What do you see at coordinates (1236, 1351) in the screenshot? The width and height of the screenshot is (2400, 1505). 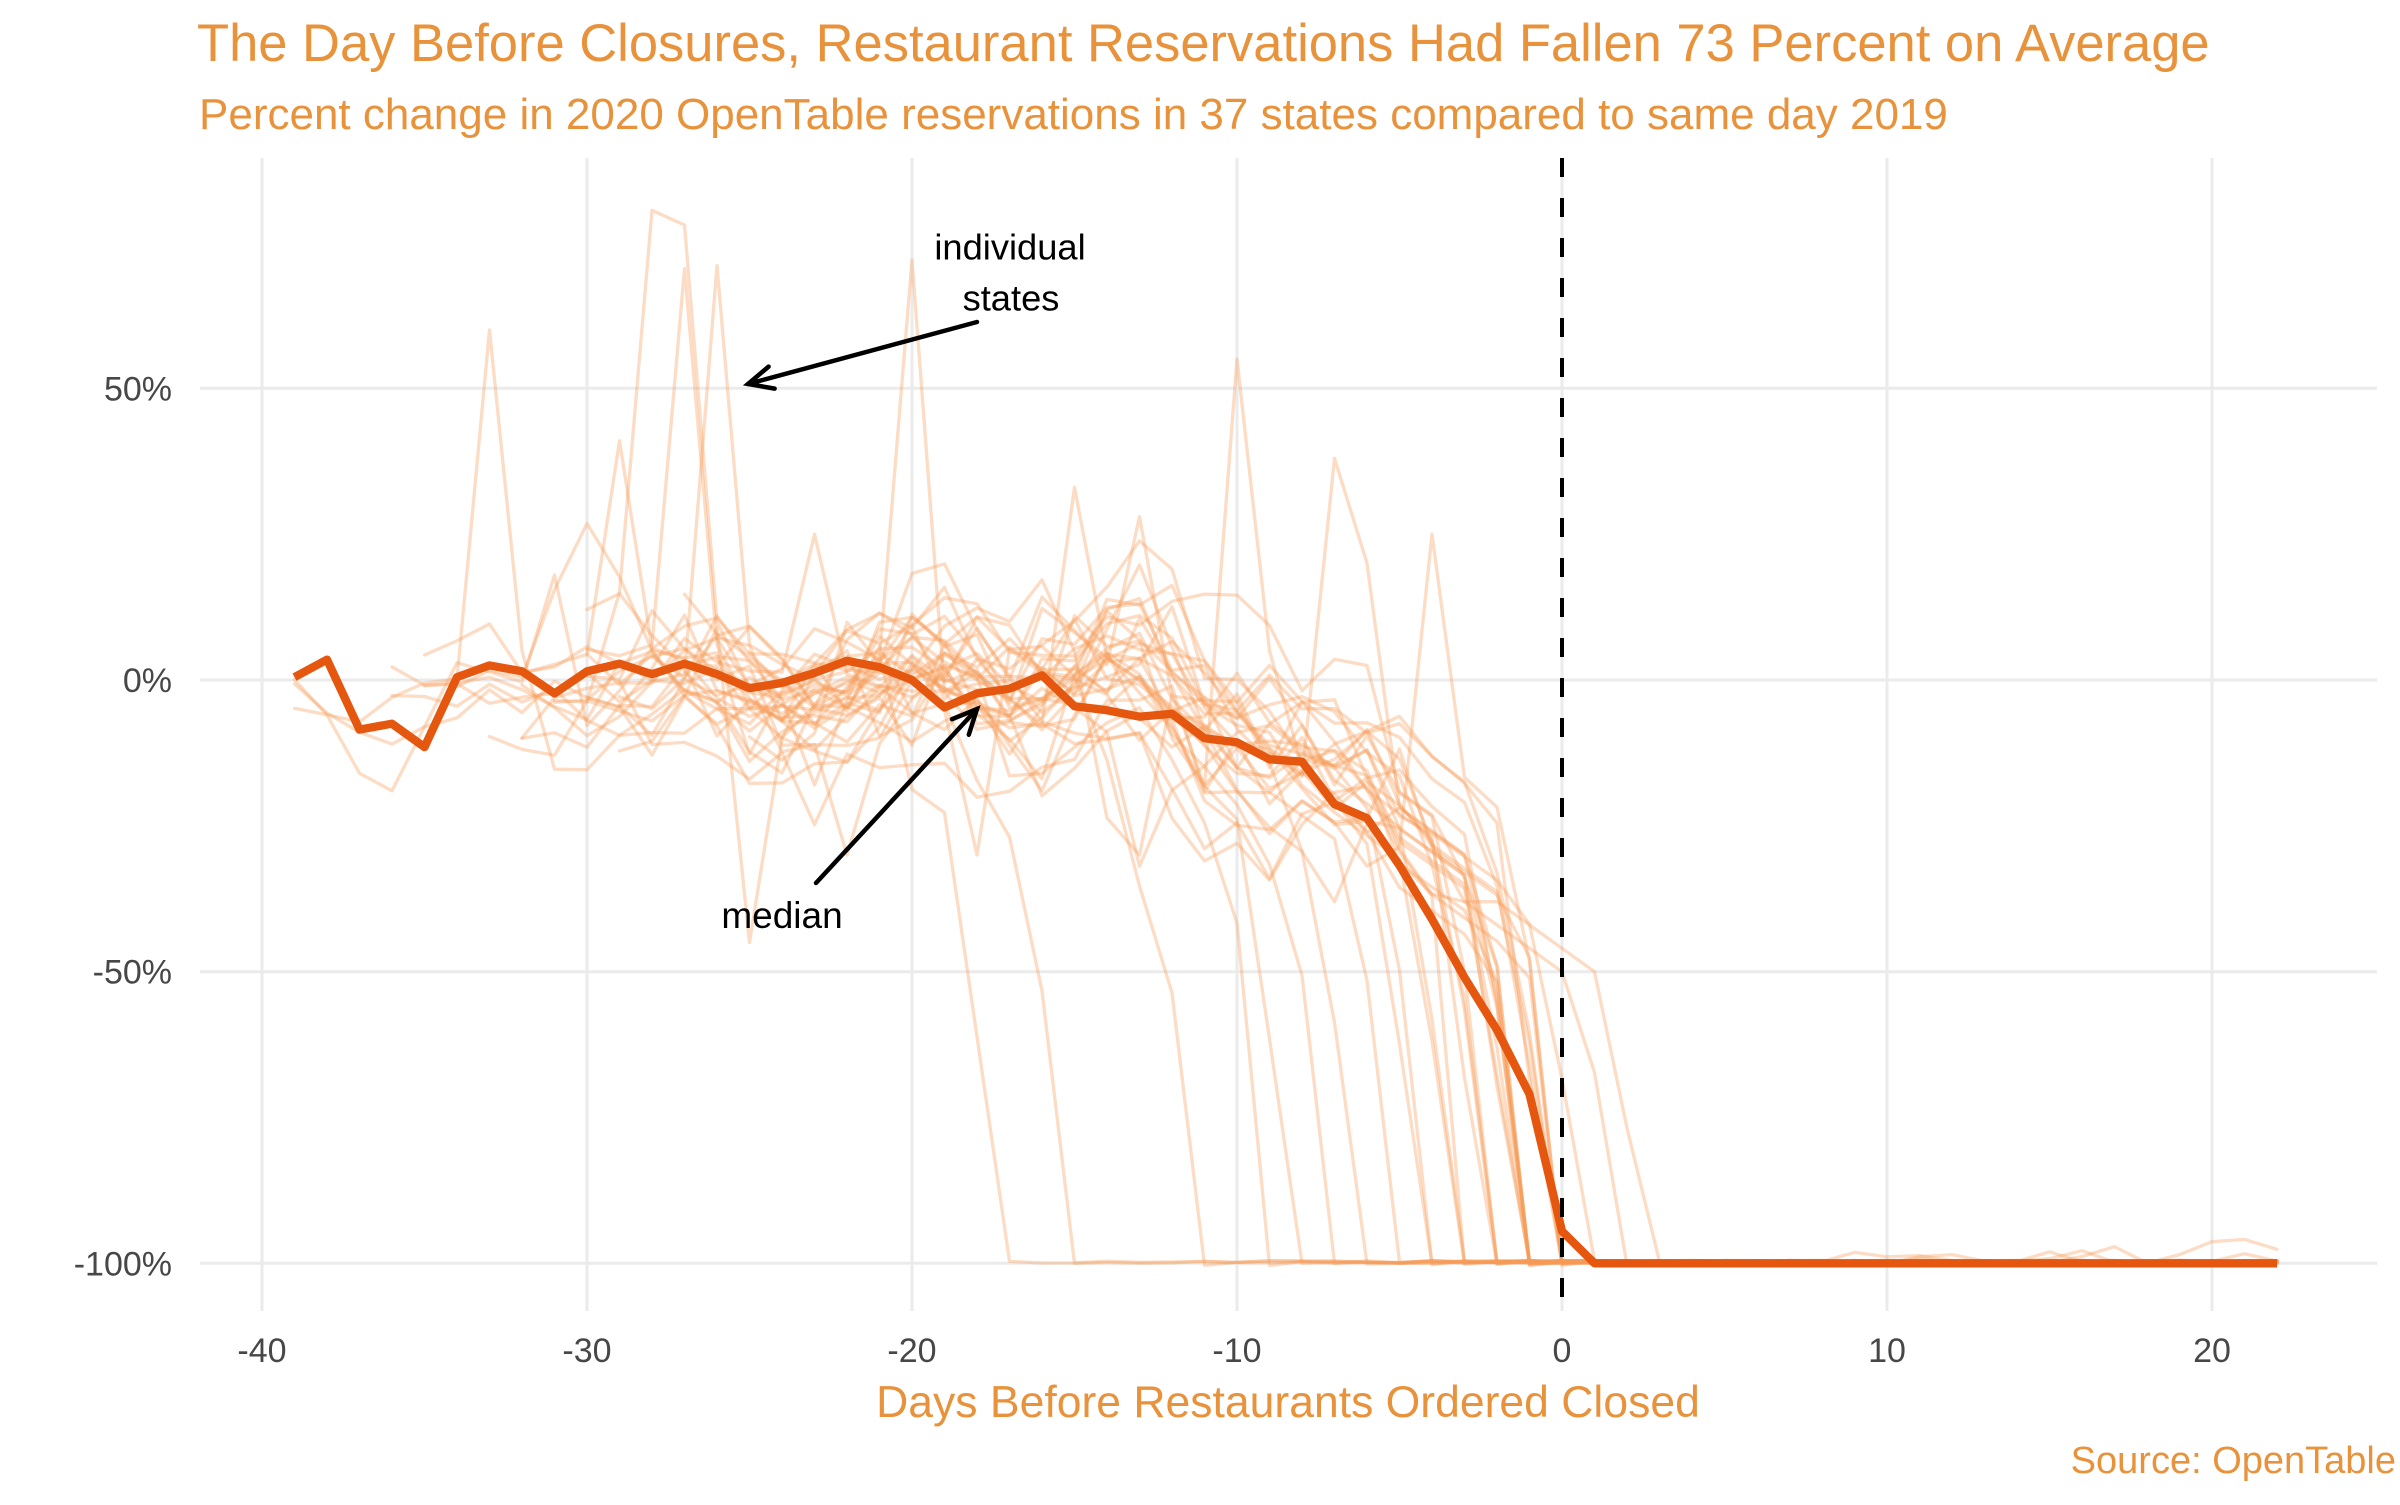 I see `svg-text: -10` at bounding box center [1236, 1351].